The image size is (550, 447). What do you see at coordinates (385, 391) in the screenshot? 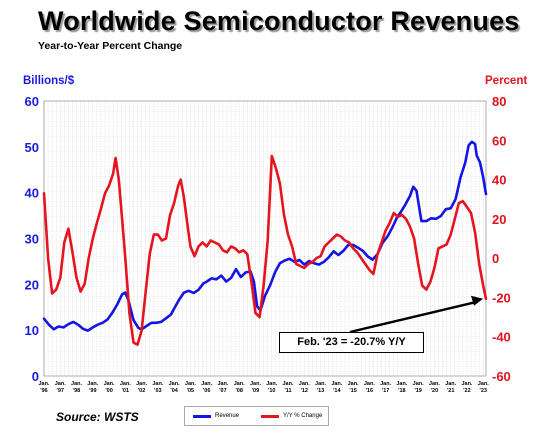
I see `x-tick-label-bottom: '17` at bounding box center [385, 391].